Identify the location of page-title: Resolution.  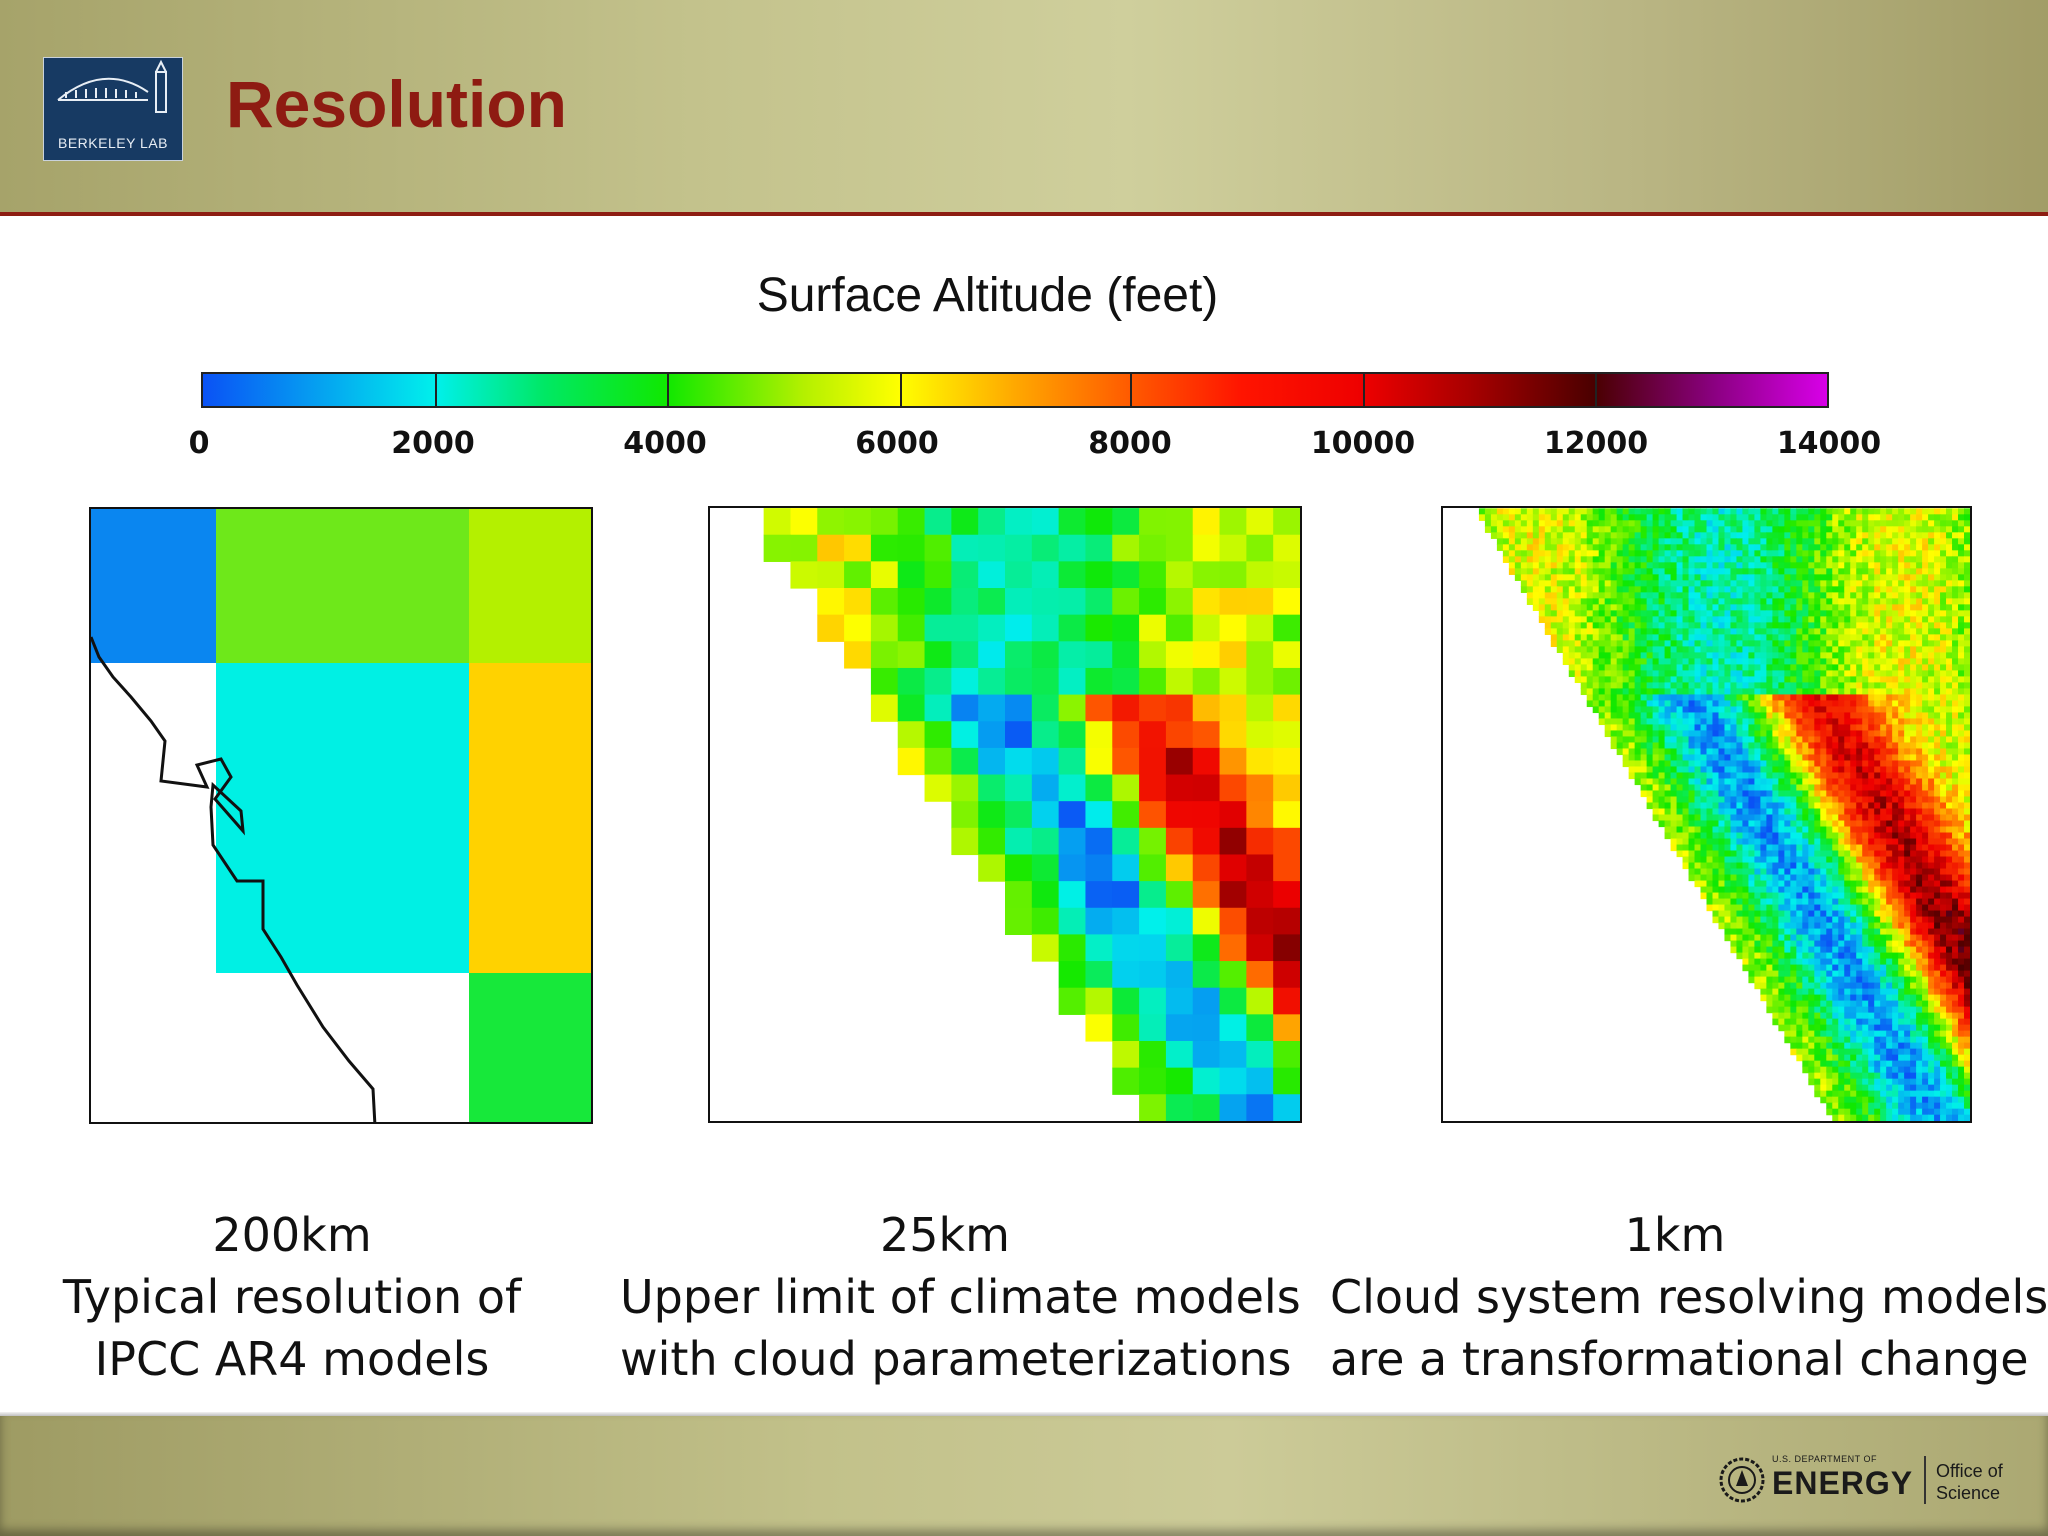
(396, 104).